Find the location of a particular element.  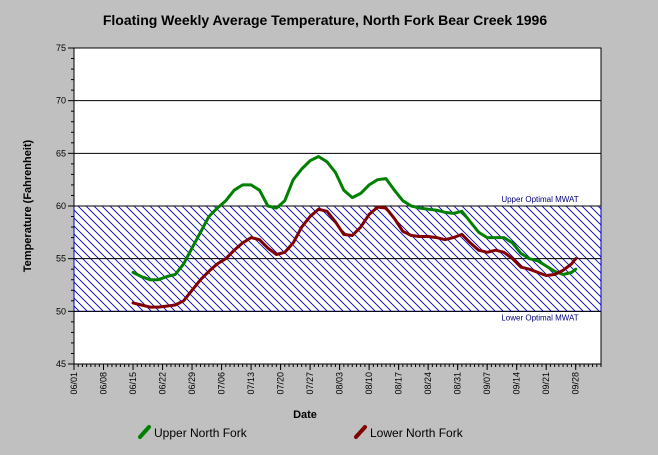

y-axis-title: Temperature (Fahrenheit) is located at coordinates (28, 205).